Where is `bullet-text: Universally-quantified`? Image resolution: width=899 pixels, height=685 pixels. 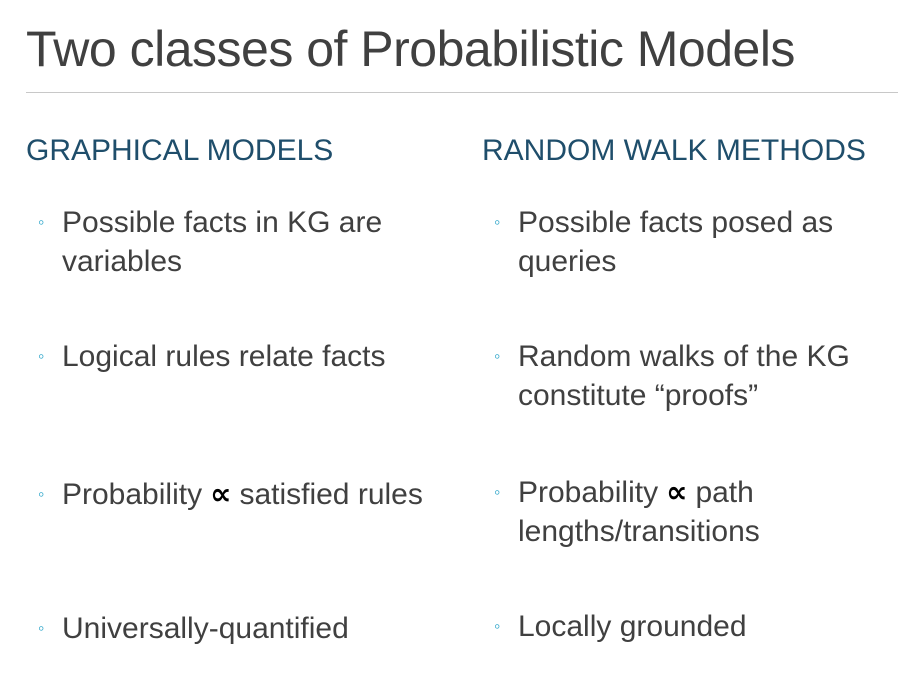 bullet-text: Universally-quantified is located at coordinates (205, 628).